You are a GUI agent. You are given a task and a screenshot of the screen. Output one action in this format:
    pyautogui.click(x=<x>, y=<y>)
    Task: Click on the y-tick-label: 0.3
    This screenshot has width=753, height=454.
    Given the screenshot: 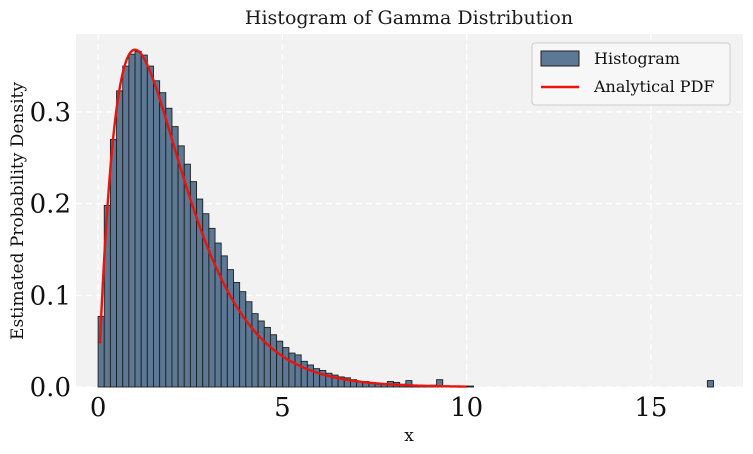 What is the action you would take?
    pyautogui.click(x=50, y=113)
    